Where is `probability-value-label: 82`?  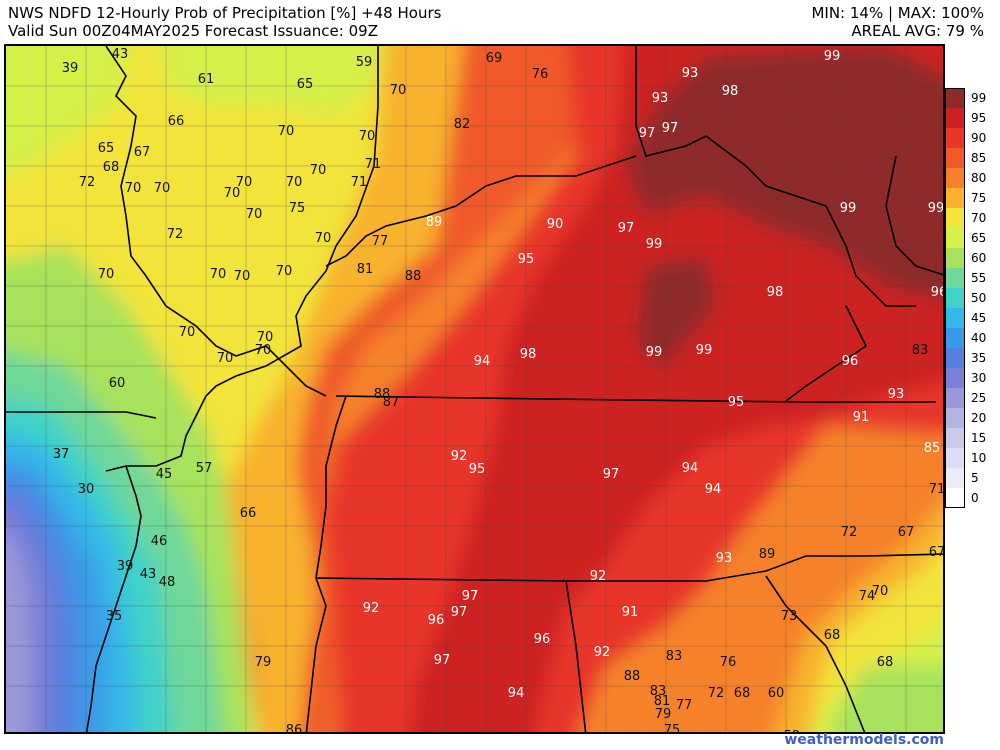 probability-value-label: 82 is located at coordinates (462, 124).